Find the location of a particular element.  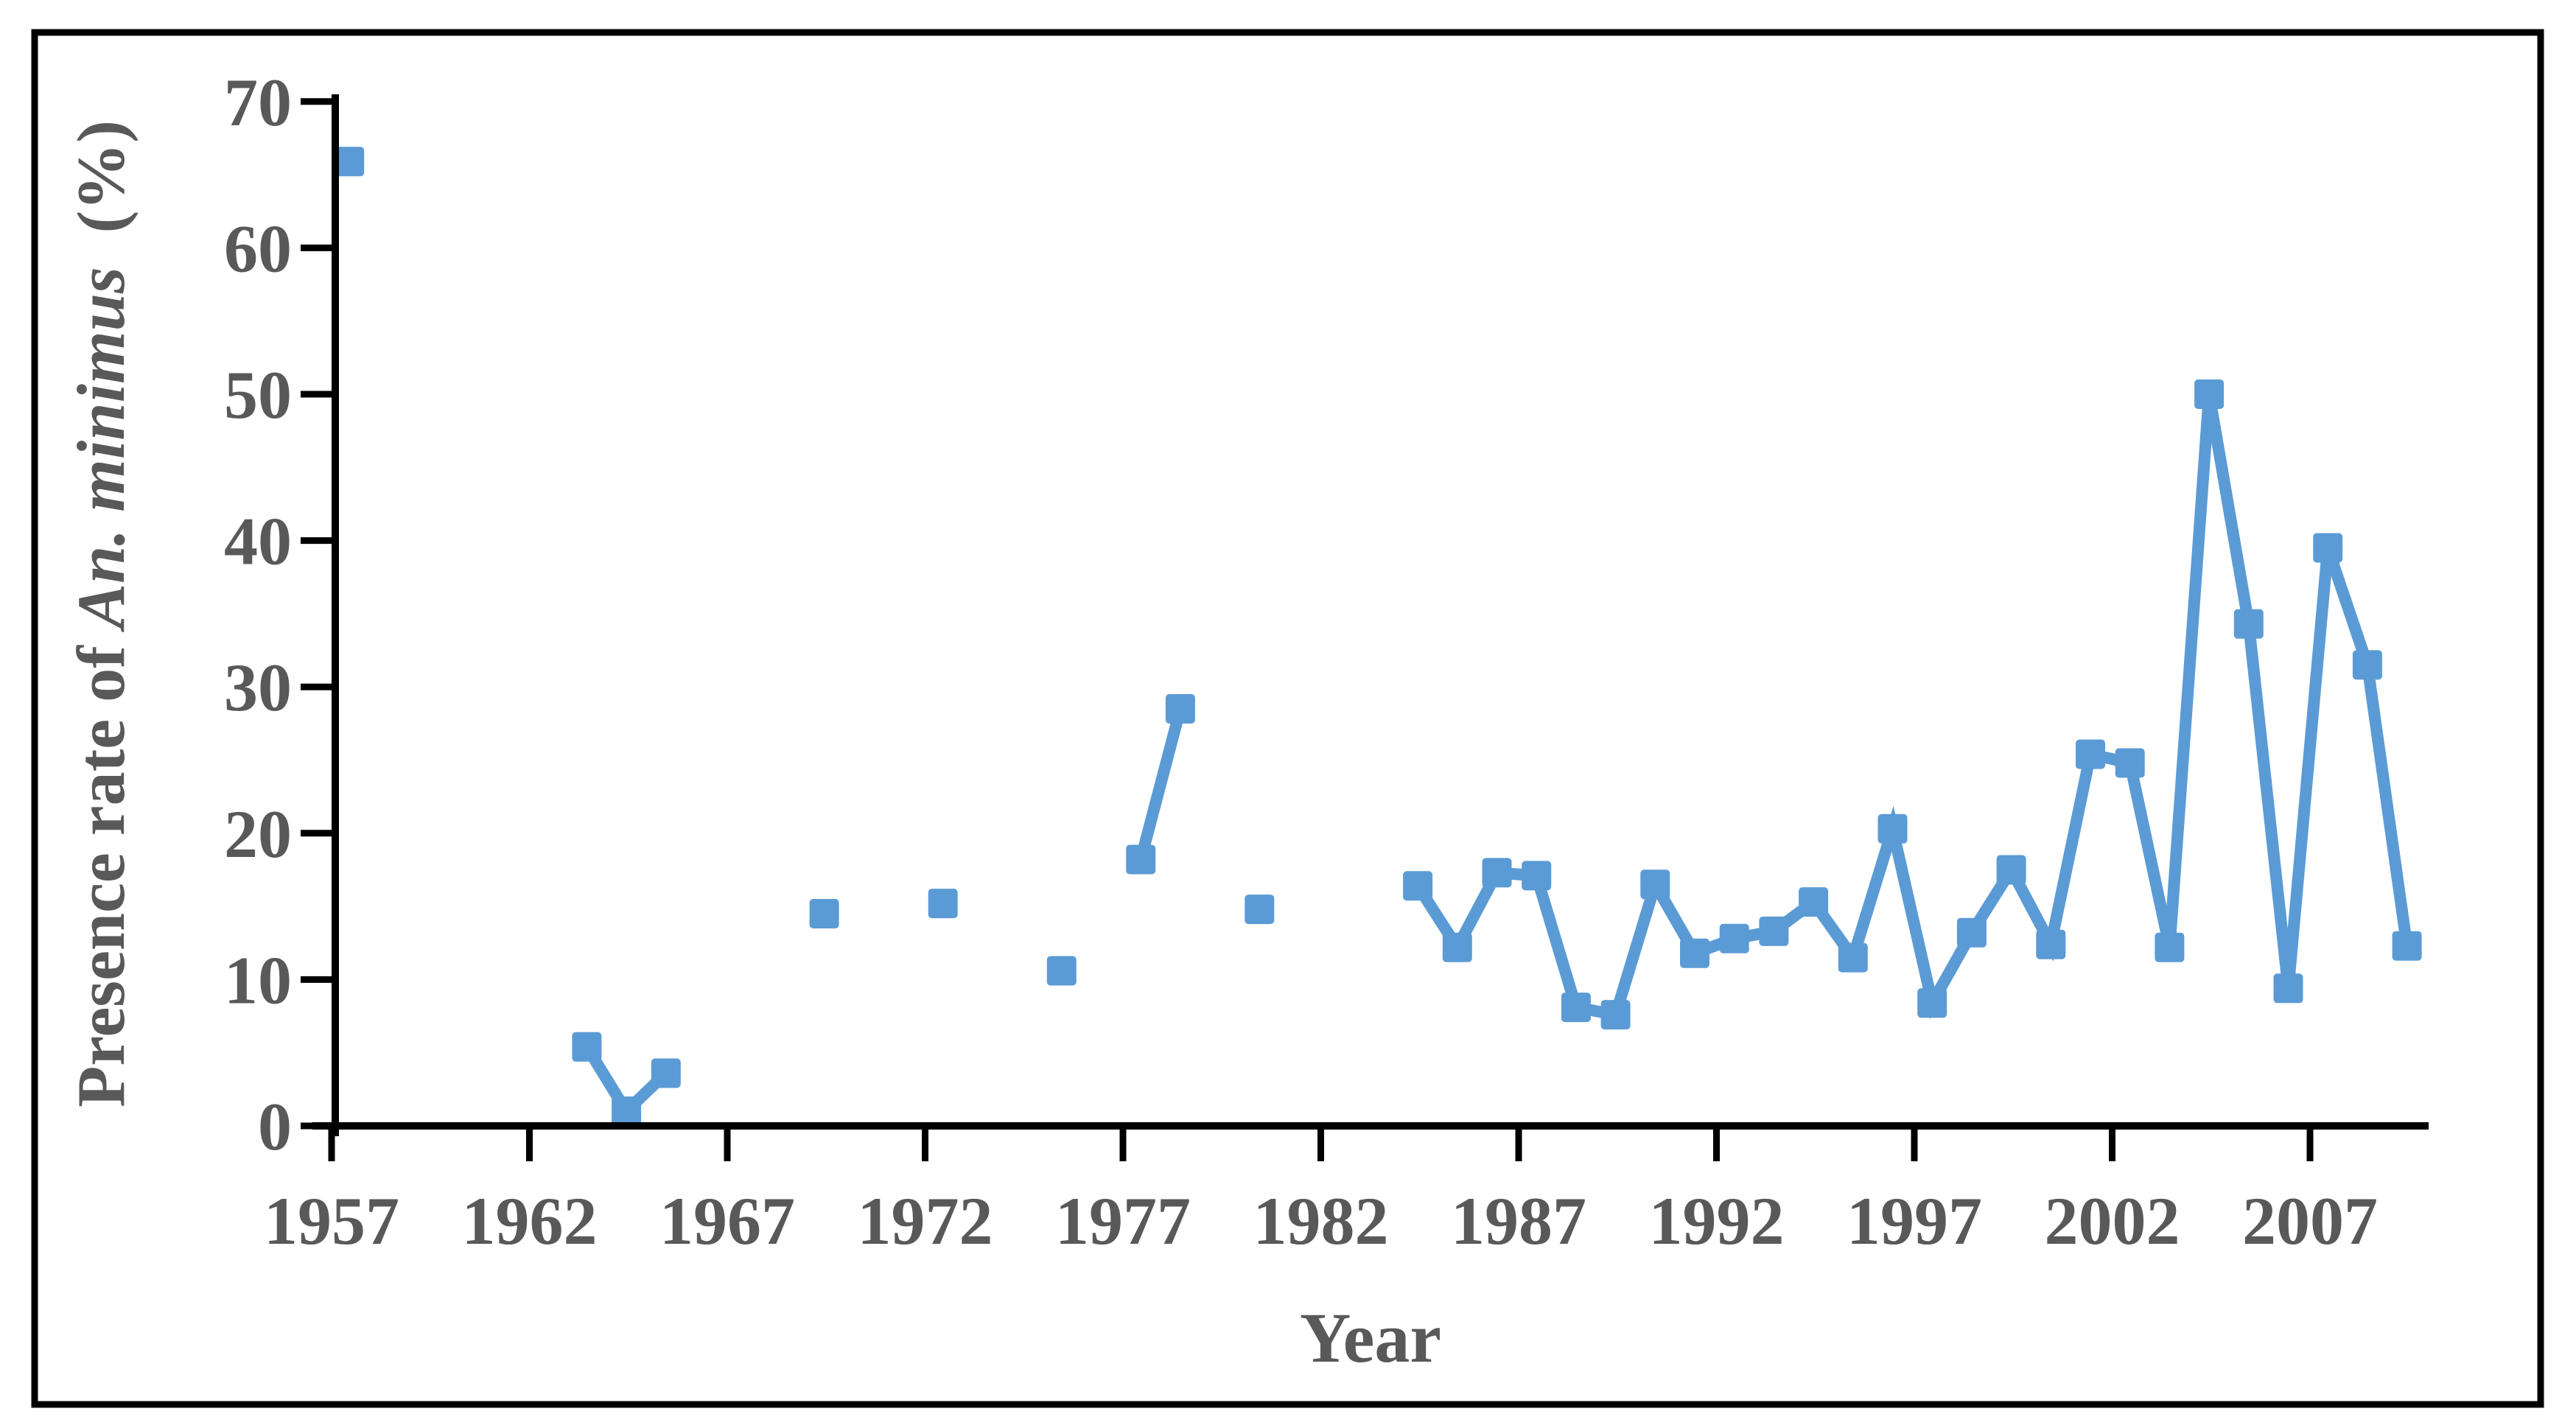

x-tick-label: 1997 is located at coordinates (1914, 1221).